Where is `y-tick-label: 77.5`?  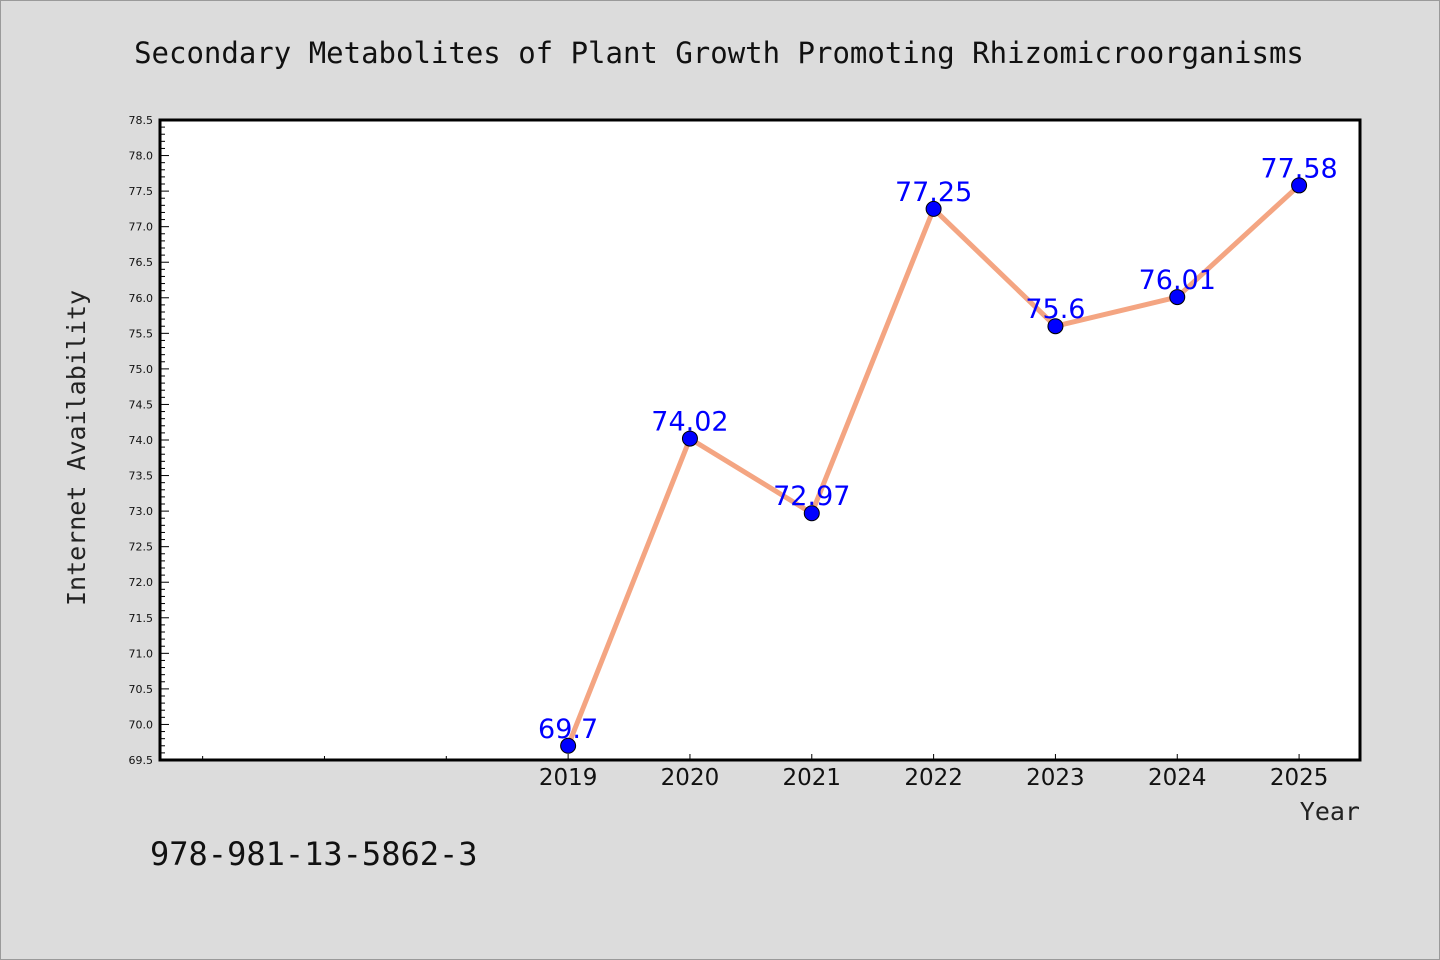 y-tick-label: 77.5 is located at coordinates (141, 191).